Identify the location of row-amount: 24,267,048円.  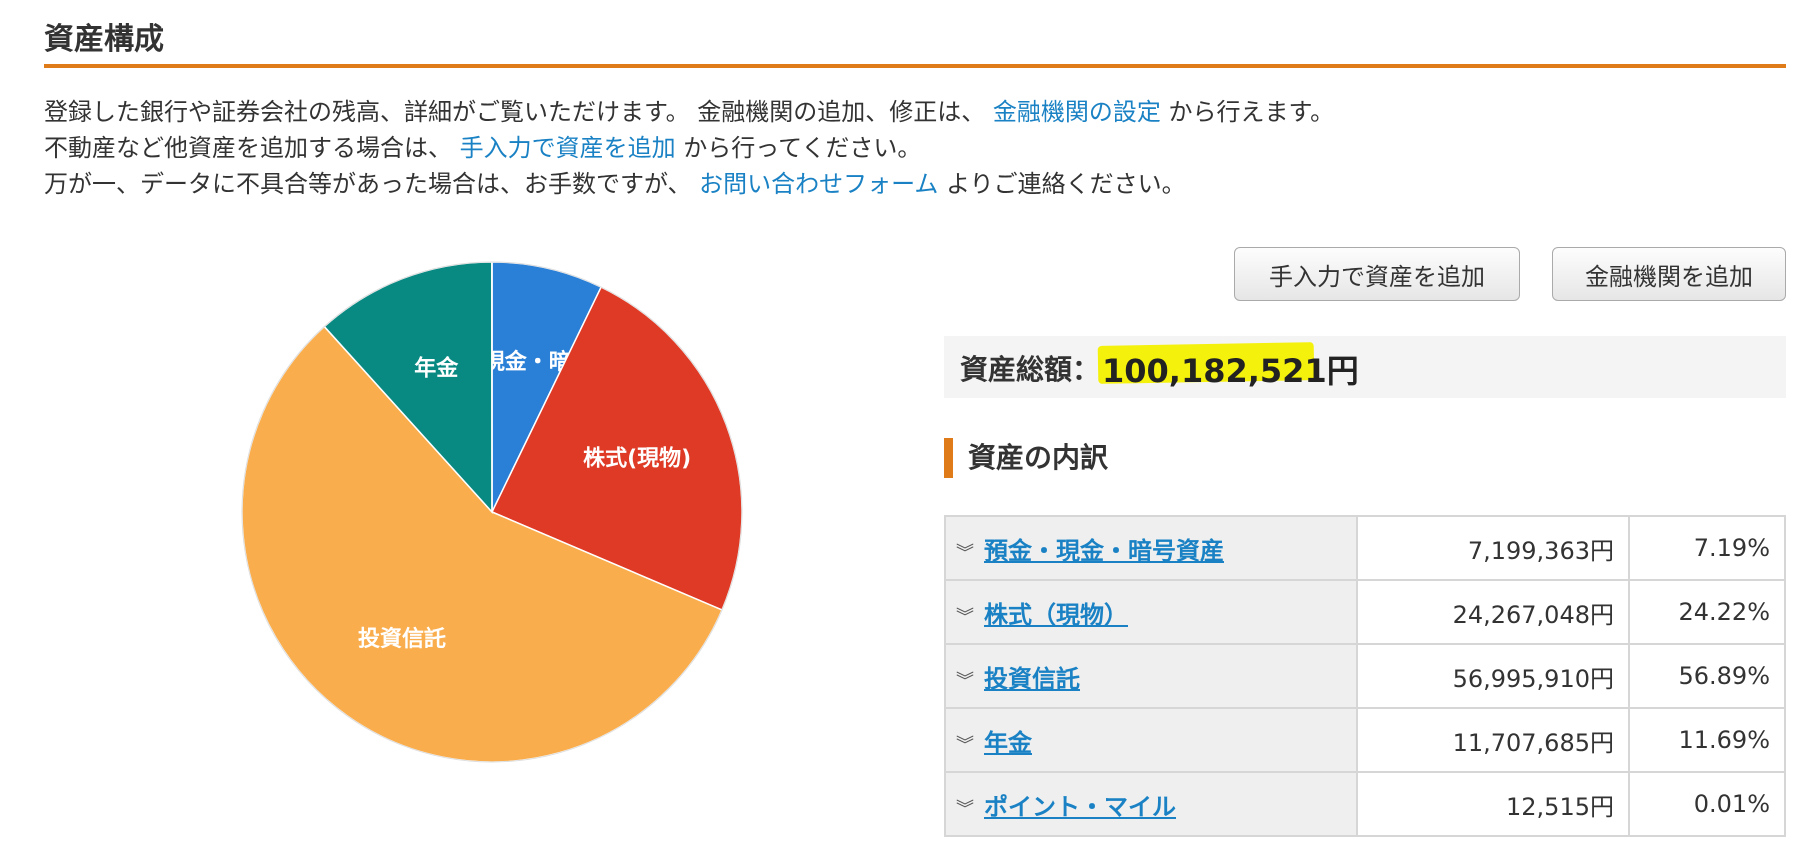
(1493, 612).